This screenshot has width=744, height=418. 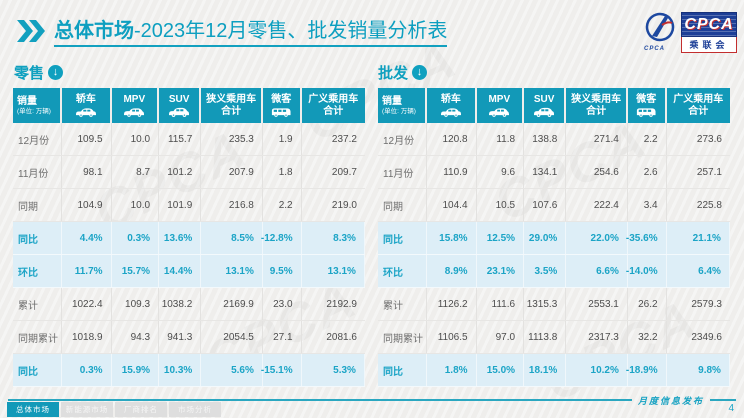 I want to click on value-cell: 237.2, so click(x=344, y=139).